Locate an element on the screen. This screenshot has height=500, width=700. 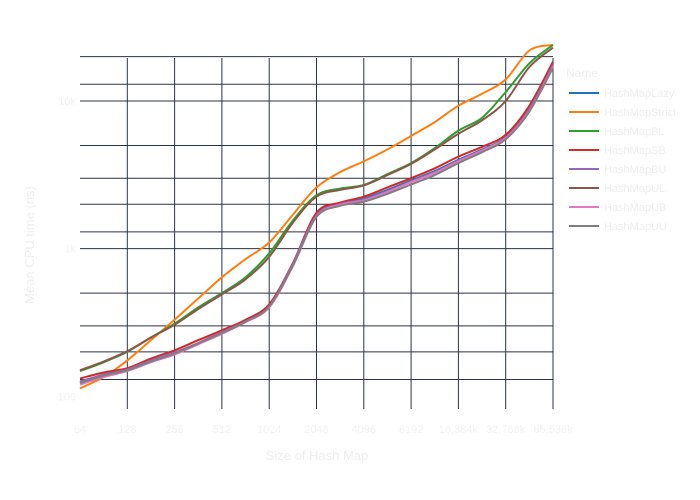
y-tick-label: 100 is located at coordinates (67, 397).